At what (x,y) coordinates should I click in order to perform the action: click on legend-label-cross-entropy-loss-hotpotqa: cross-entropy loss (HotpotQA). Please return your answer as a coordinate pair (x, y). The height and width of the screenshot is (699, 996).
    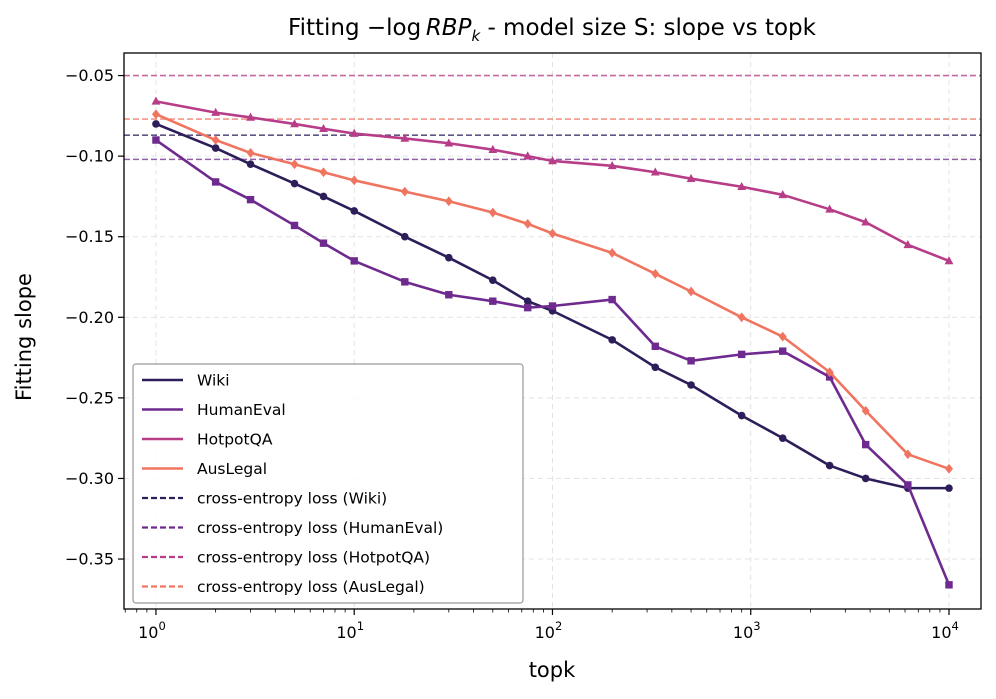
    Looking at the image, I should click on (313, 558).